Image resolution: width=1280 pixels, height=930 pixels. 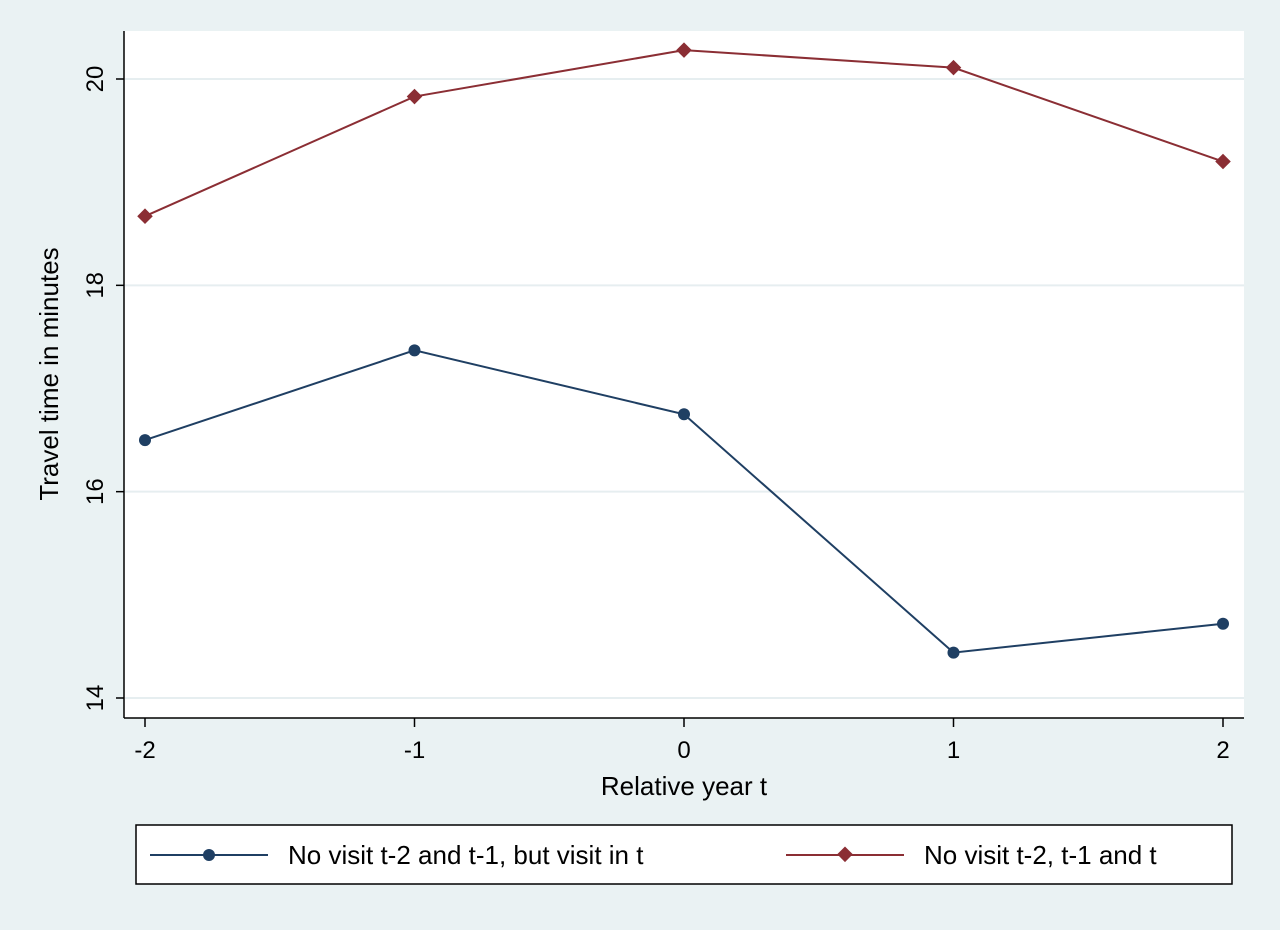 I want to click on x-tick-label-1: -1, so click(x=414, y=750).